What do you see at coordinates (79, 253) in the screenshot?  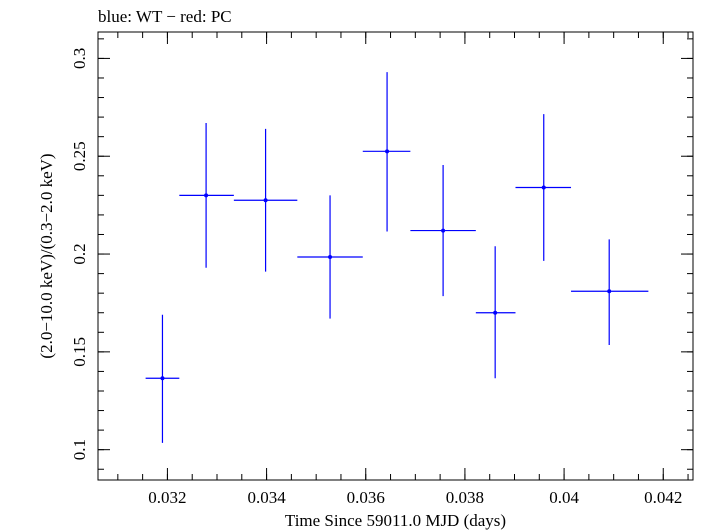 I see `y-tick-label: 0.2` at bounding box center [79, 253].